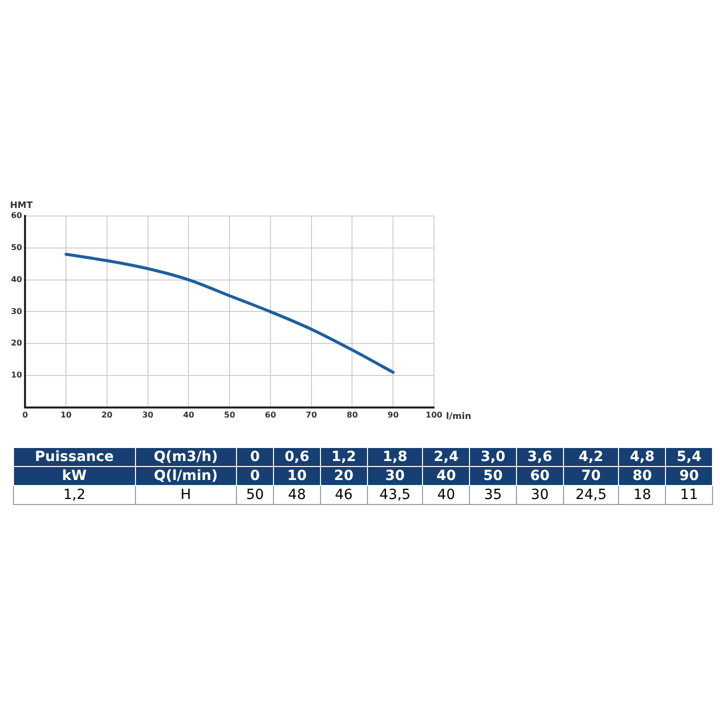 This screenshot has height=720, width=720. Describe the element at coordinates (25, 415) in the screenshot. I see `x-tick-label: 0` at that location.